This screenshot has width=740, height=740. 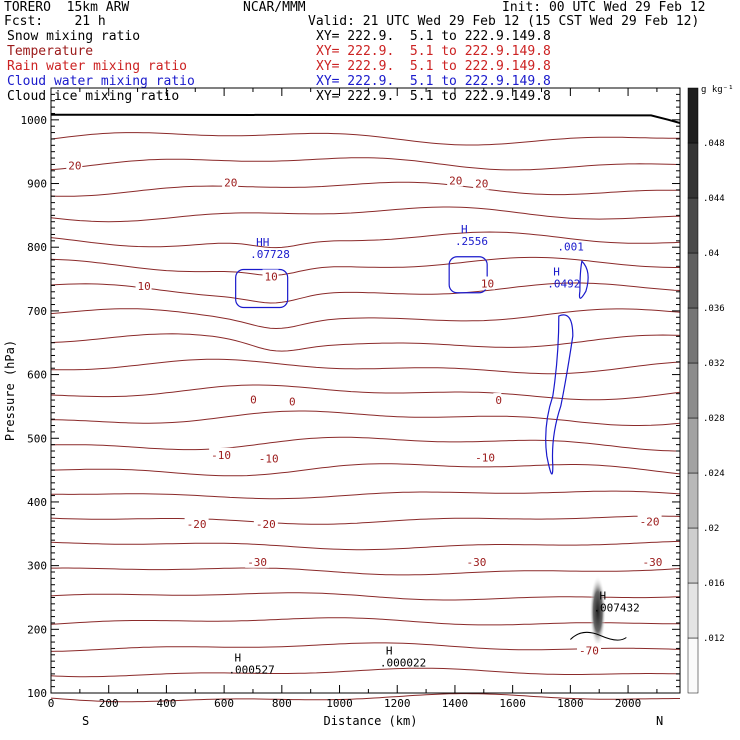 I want to click on y-tick-label: 900, so click(x=37, y=184).